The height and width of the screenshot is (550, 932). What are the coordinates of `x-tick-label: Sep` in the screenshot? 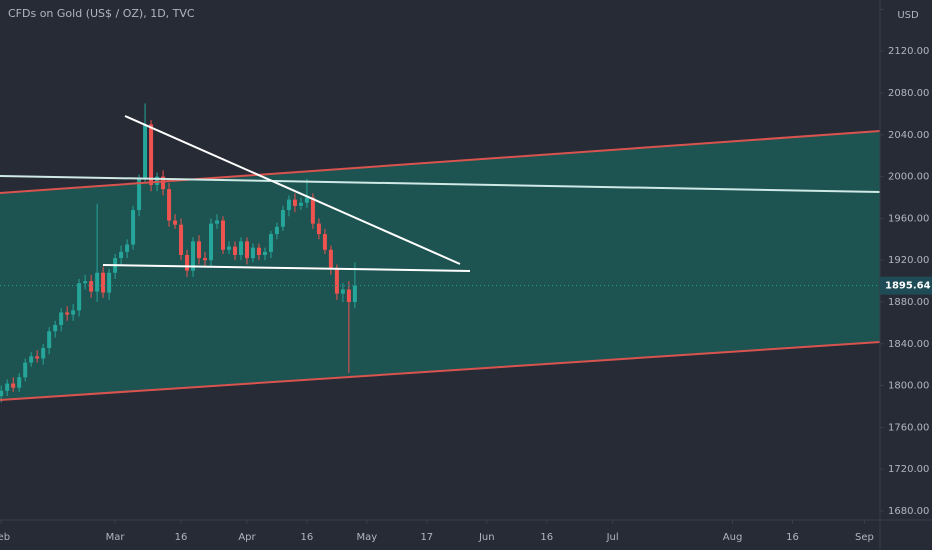 It's located at (864, 537).